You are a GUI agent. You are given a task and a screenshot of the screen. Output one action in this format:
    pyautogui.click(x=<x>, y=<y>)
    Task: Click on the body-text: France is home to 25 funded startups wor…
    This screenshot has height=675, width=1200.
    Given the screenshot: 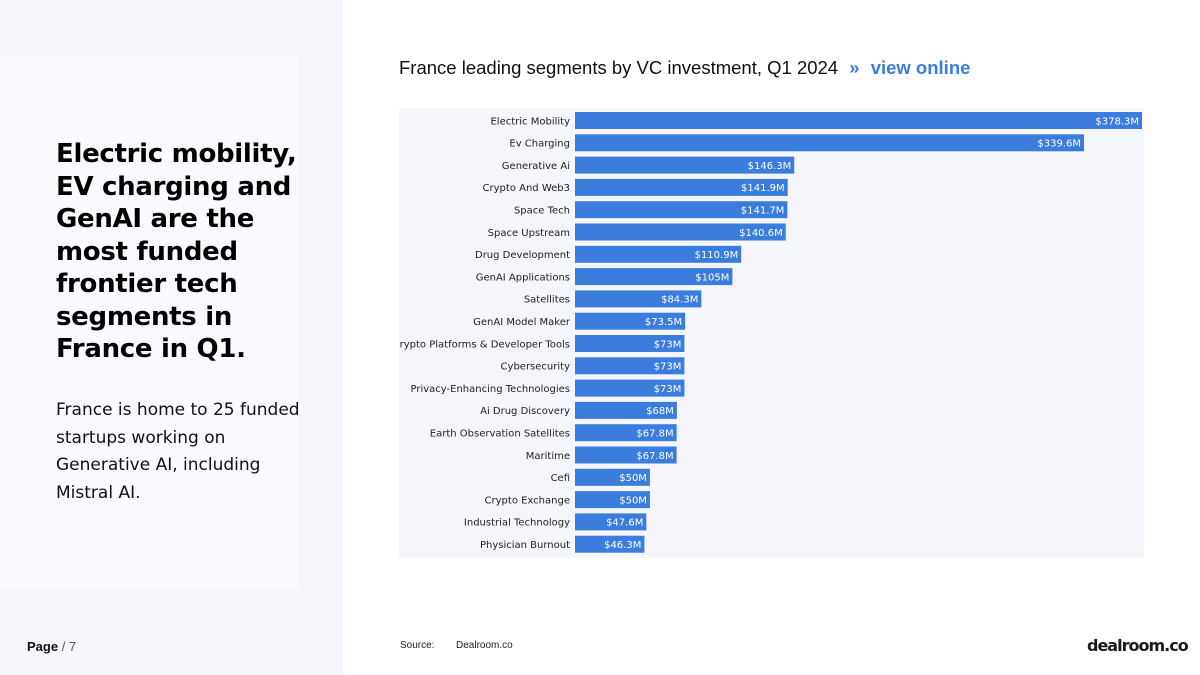 What is the action you would take?
    pyautogui.click(x=178, y=451)
    